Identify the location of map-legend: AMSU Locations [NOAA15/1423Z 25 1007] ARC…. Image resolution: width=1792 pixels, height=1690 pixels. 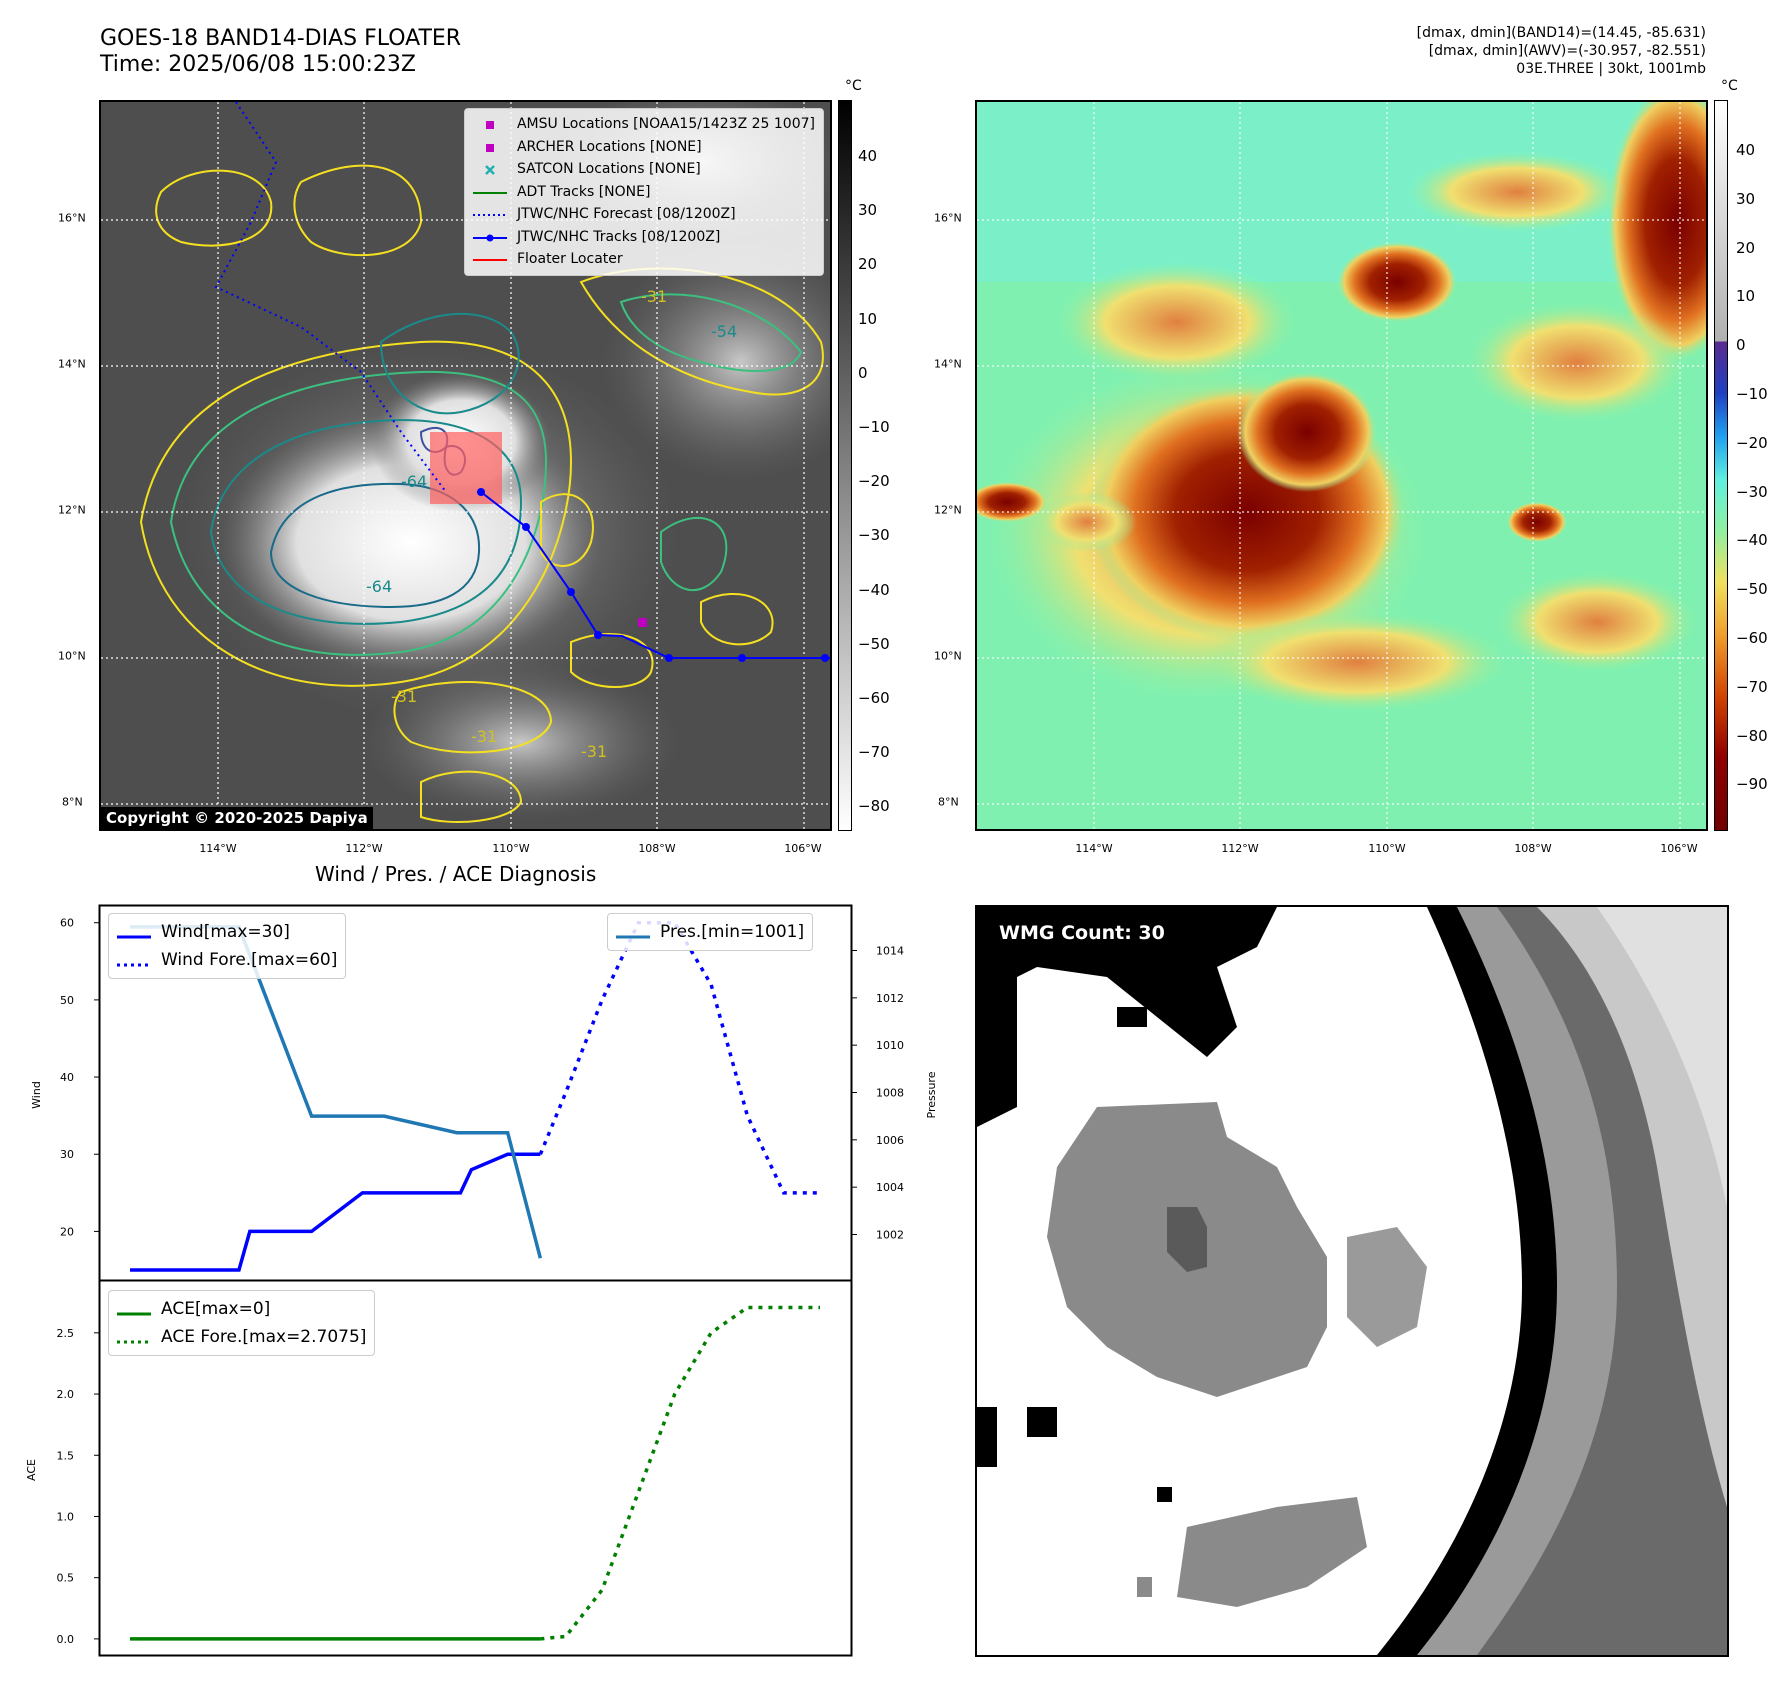
(643, 192).